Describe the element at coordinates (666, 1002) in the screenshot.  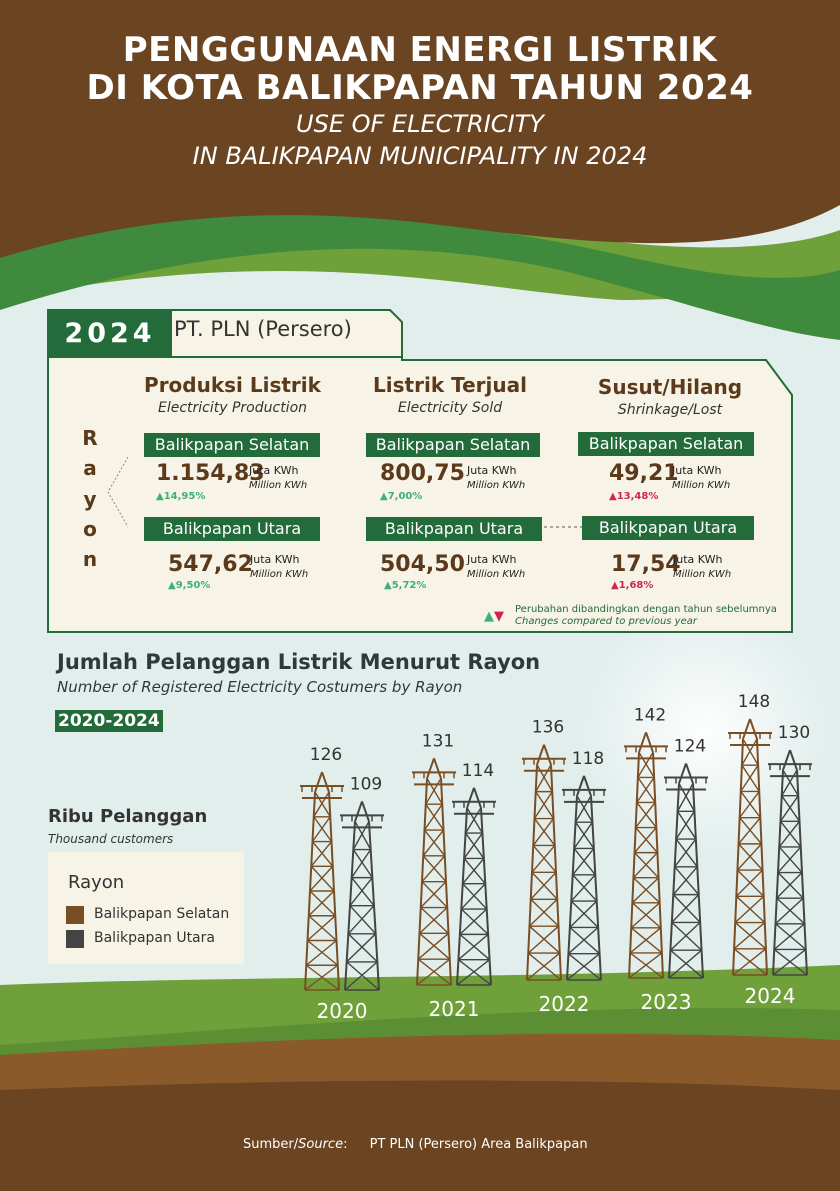
I see `year-label: 2023` at that location.